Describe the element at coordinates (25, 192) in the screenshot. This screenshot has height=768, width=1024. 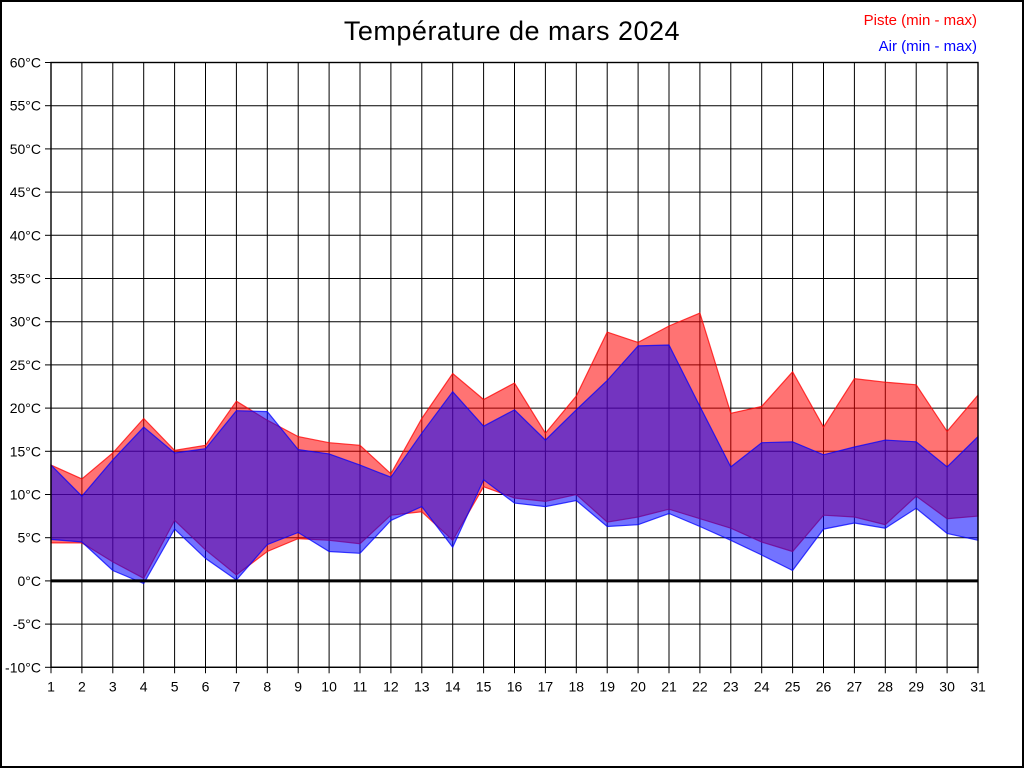
I see `y-tick-label: 45°C` at that location.